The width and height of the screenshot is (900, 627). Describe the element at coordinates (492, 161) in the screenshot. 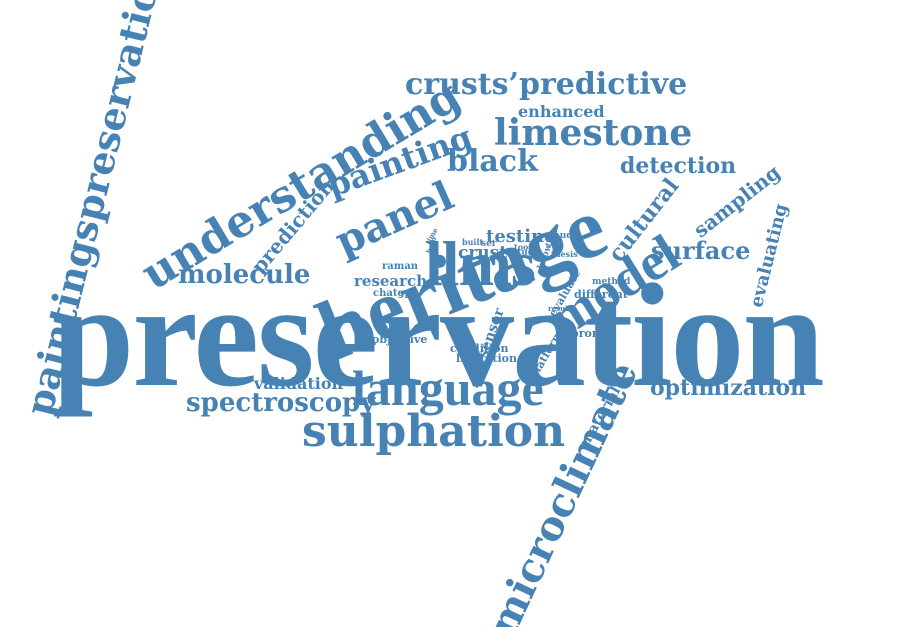

I see `word-black: black` at that location.